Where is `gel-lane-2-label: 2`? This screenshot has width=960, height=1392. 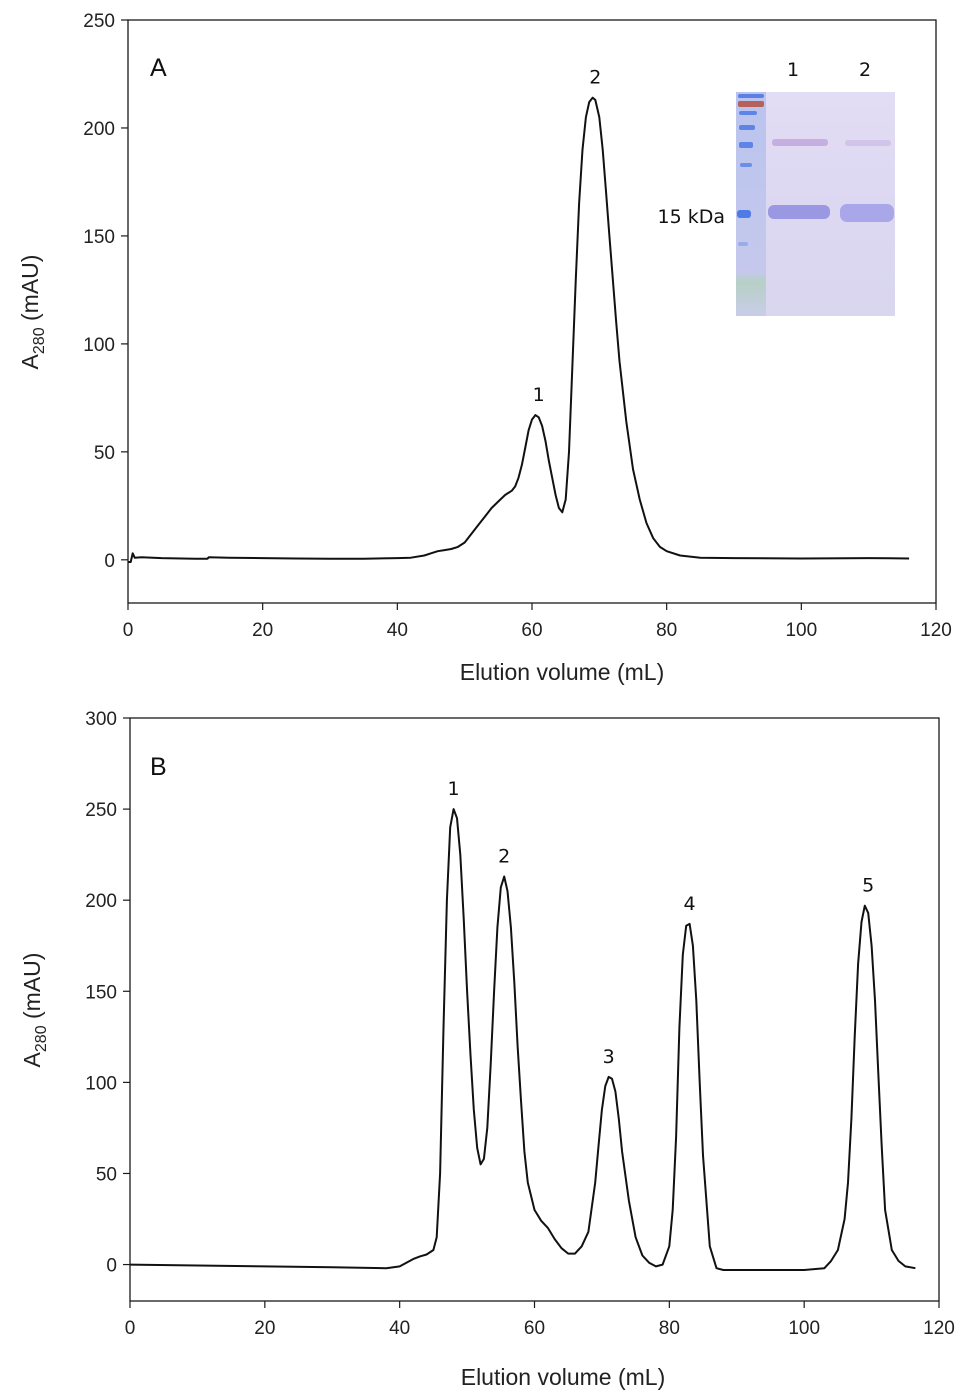 gel-lane-2-label: 2 is located at coordinates (865, 70).